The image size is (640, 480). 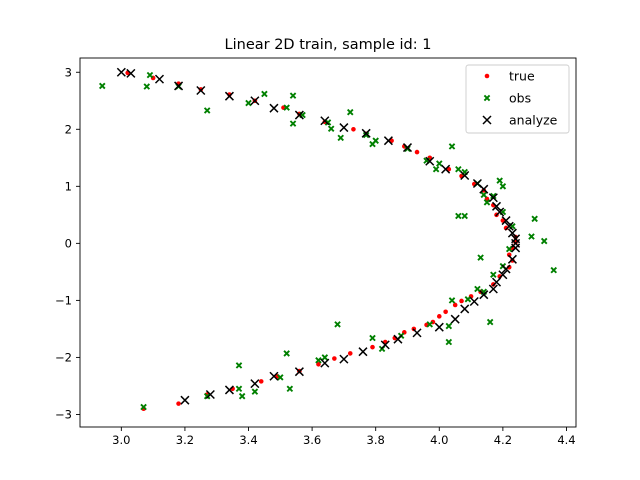 What do you see at coordinates (63, 357) in the screenshot?
I see `y-tick-label: −2` at bounding box center [63, 357].